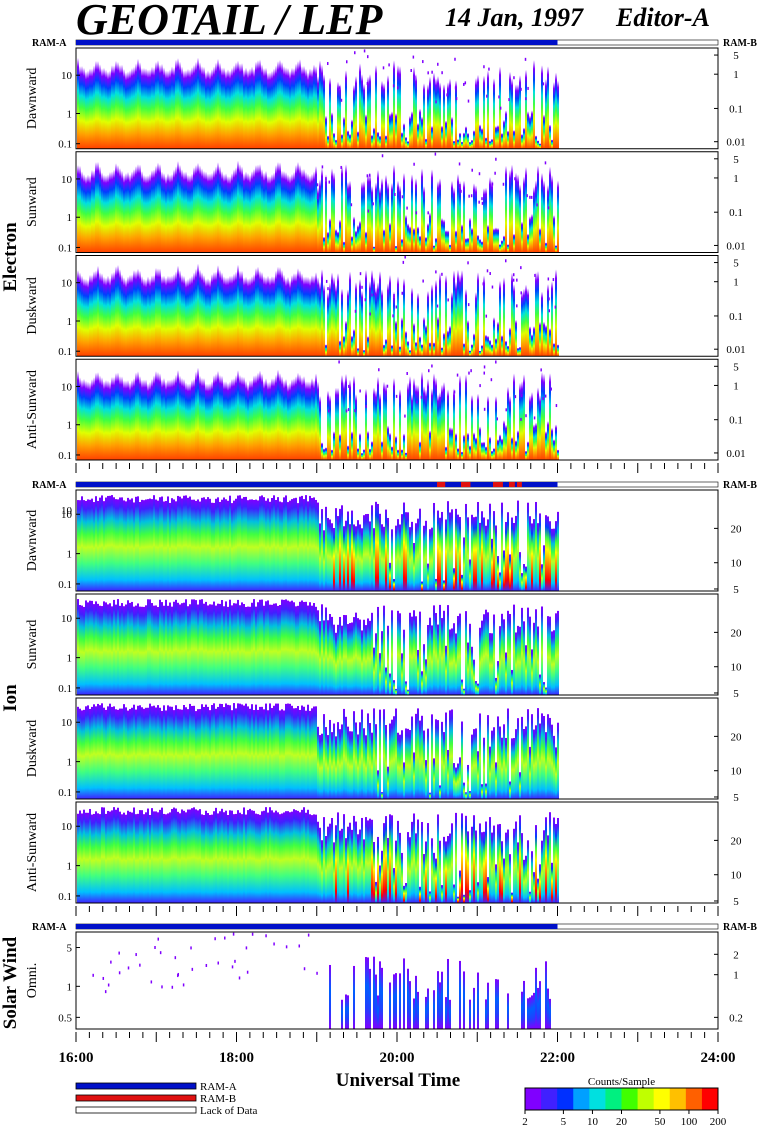  What do you see at coordinates (397, 202) in the screenshot?
I see `panel-frame` at bounding box center [397, 202].